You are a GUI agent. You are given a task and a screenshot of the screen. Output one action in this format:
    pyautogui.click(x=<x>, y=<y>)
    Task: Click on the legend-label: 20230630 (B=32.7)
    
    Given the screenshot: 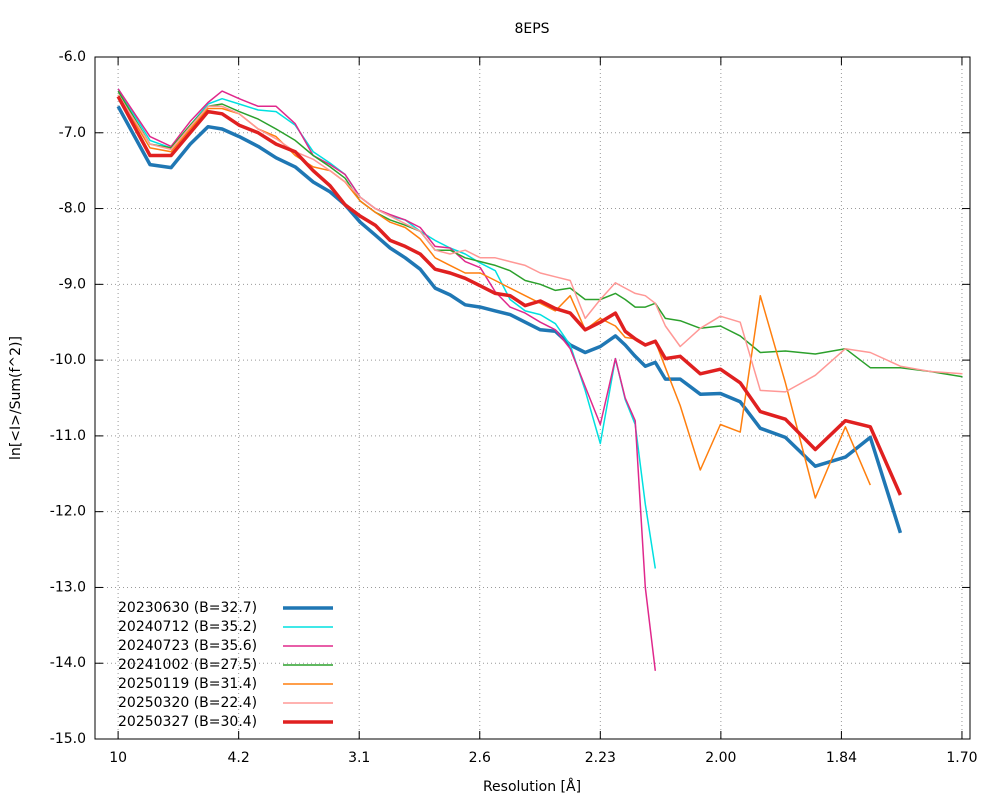 What is the action you would take?
    pyautogui.click(x=187, y=608)
    